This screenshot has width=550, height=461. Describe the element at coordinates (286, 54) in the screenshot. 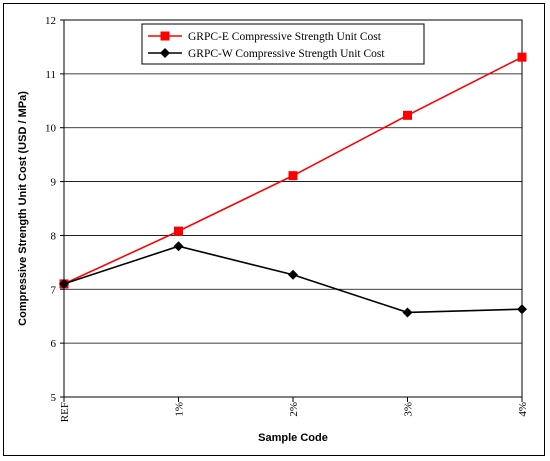

I see `legend-label: GRPC-W Compressive Strength Unit Cost` at that location.